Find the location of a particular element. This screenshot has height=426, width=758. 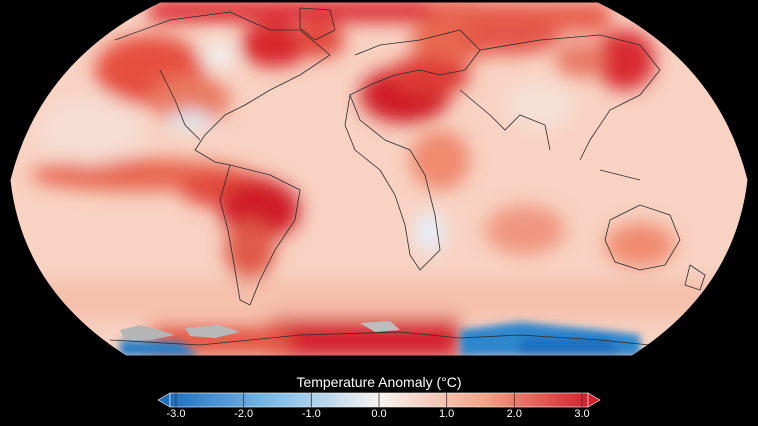

colorbar-ticks is located at coordinates (379, 400).